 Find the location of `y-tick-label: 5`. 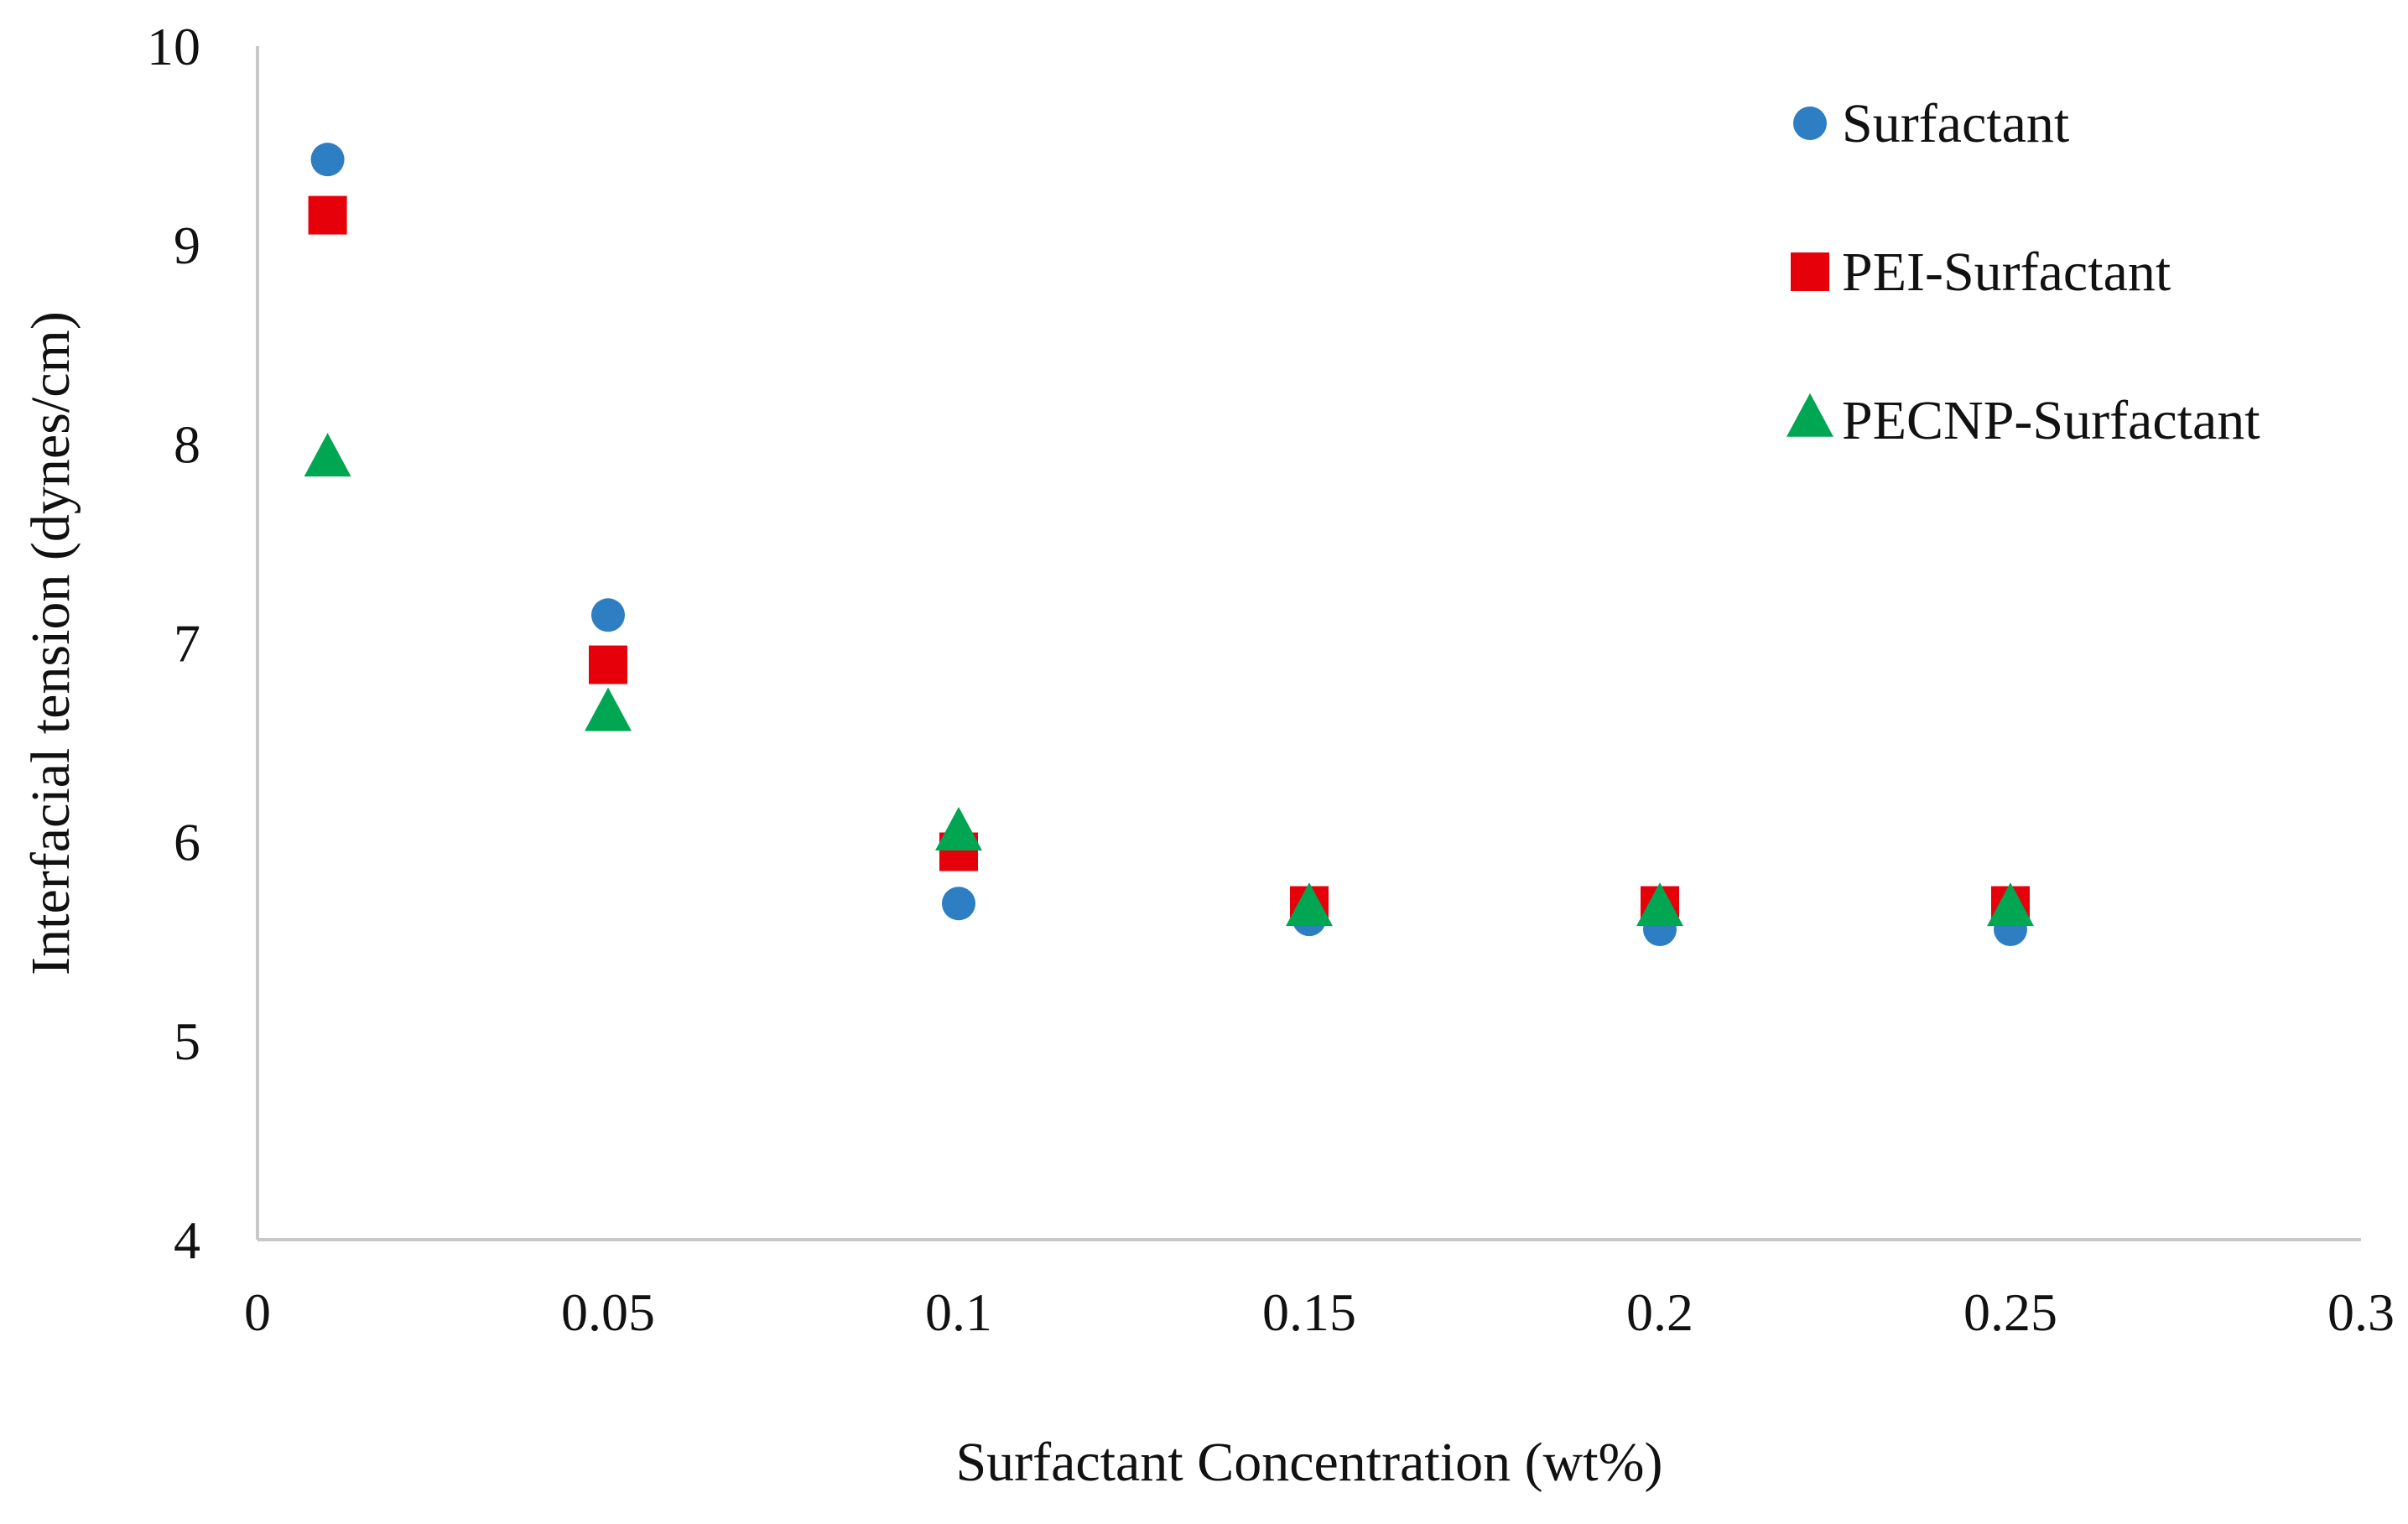

y-tick-label: 5 is located at coordinates (187, 1041).